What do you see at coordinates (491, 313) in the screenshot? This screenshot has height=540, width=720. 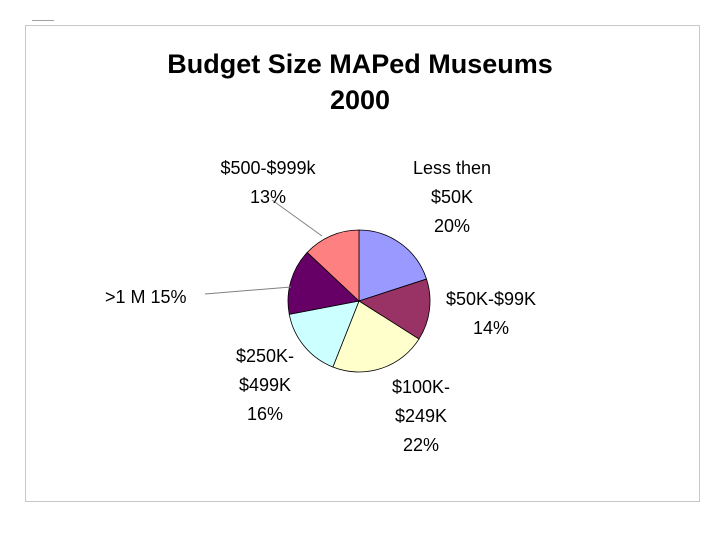 I see `slice-label-2: $50K-$99K 14%` at bounding box center [491, 313].